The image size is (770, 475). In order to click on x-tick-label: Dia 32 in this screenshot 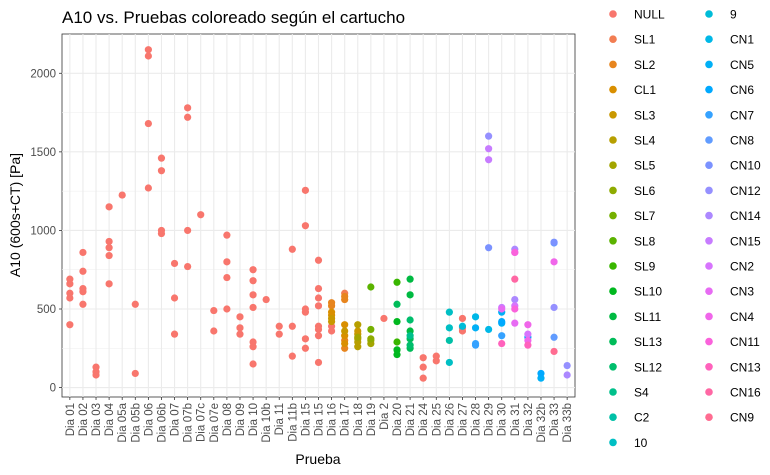, I will do `click(529, 419)`.